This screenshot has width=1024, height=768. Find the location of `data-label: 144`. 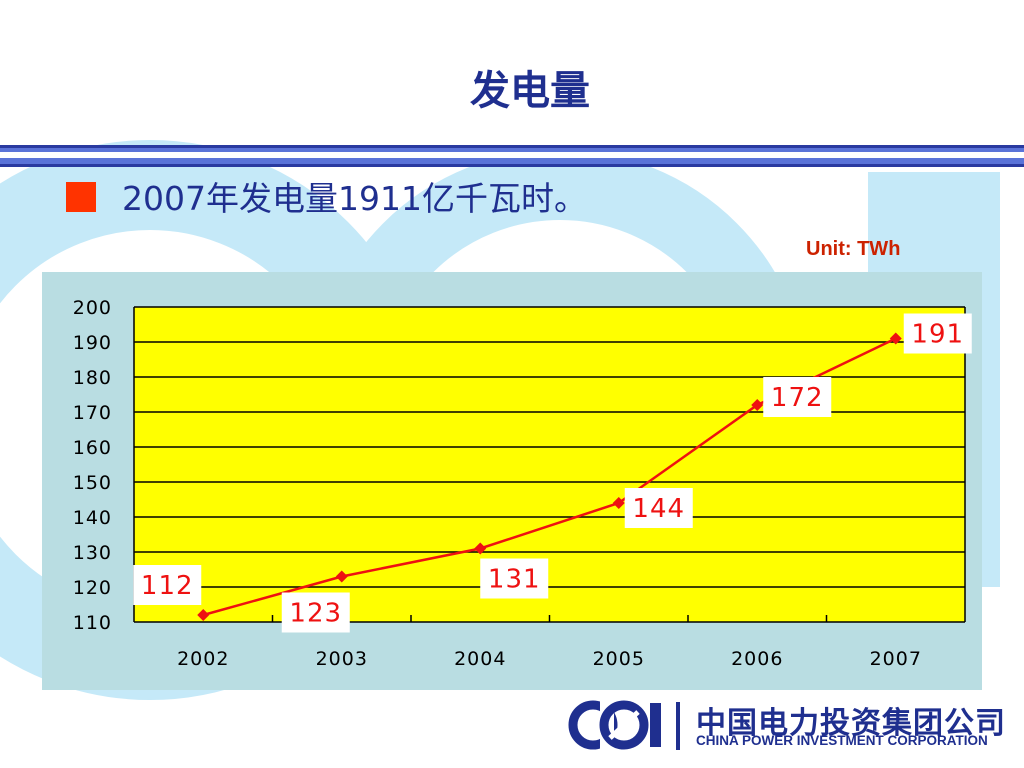

data-label: 144 is located at coordinates (658, 508).